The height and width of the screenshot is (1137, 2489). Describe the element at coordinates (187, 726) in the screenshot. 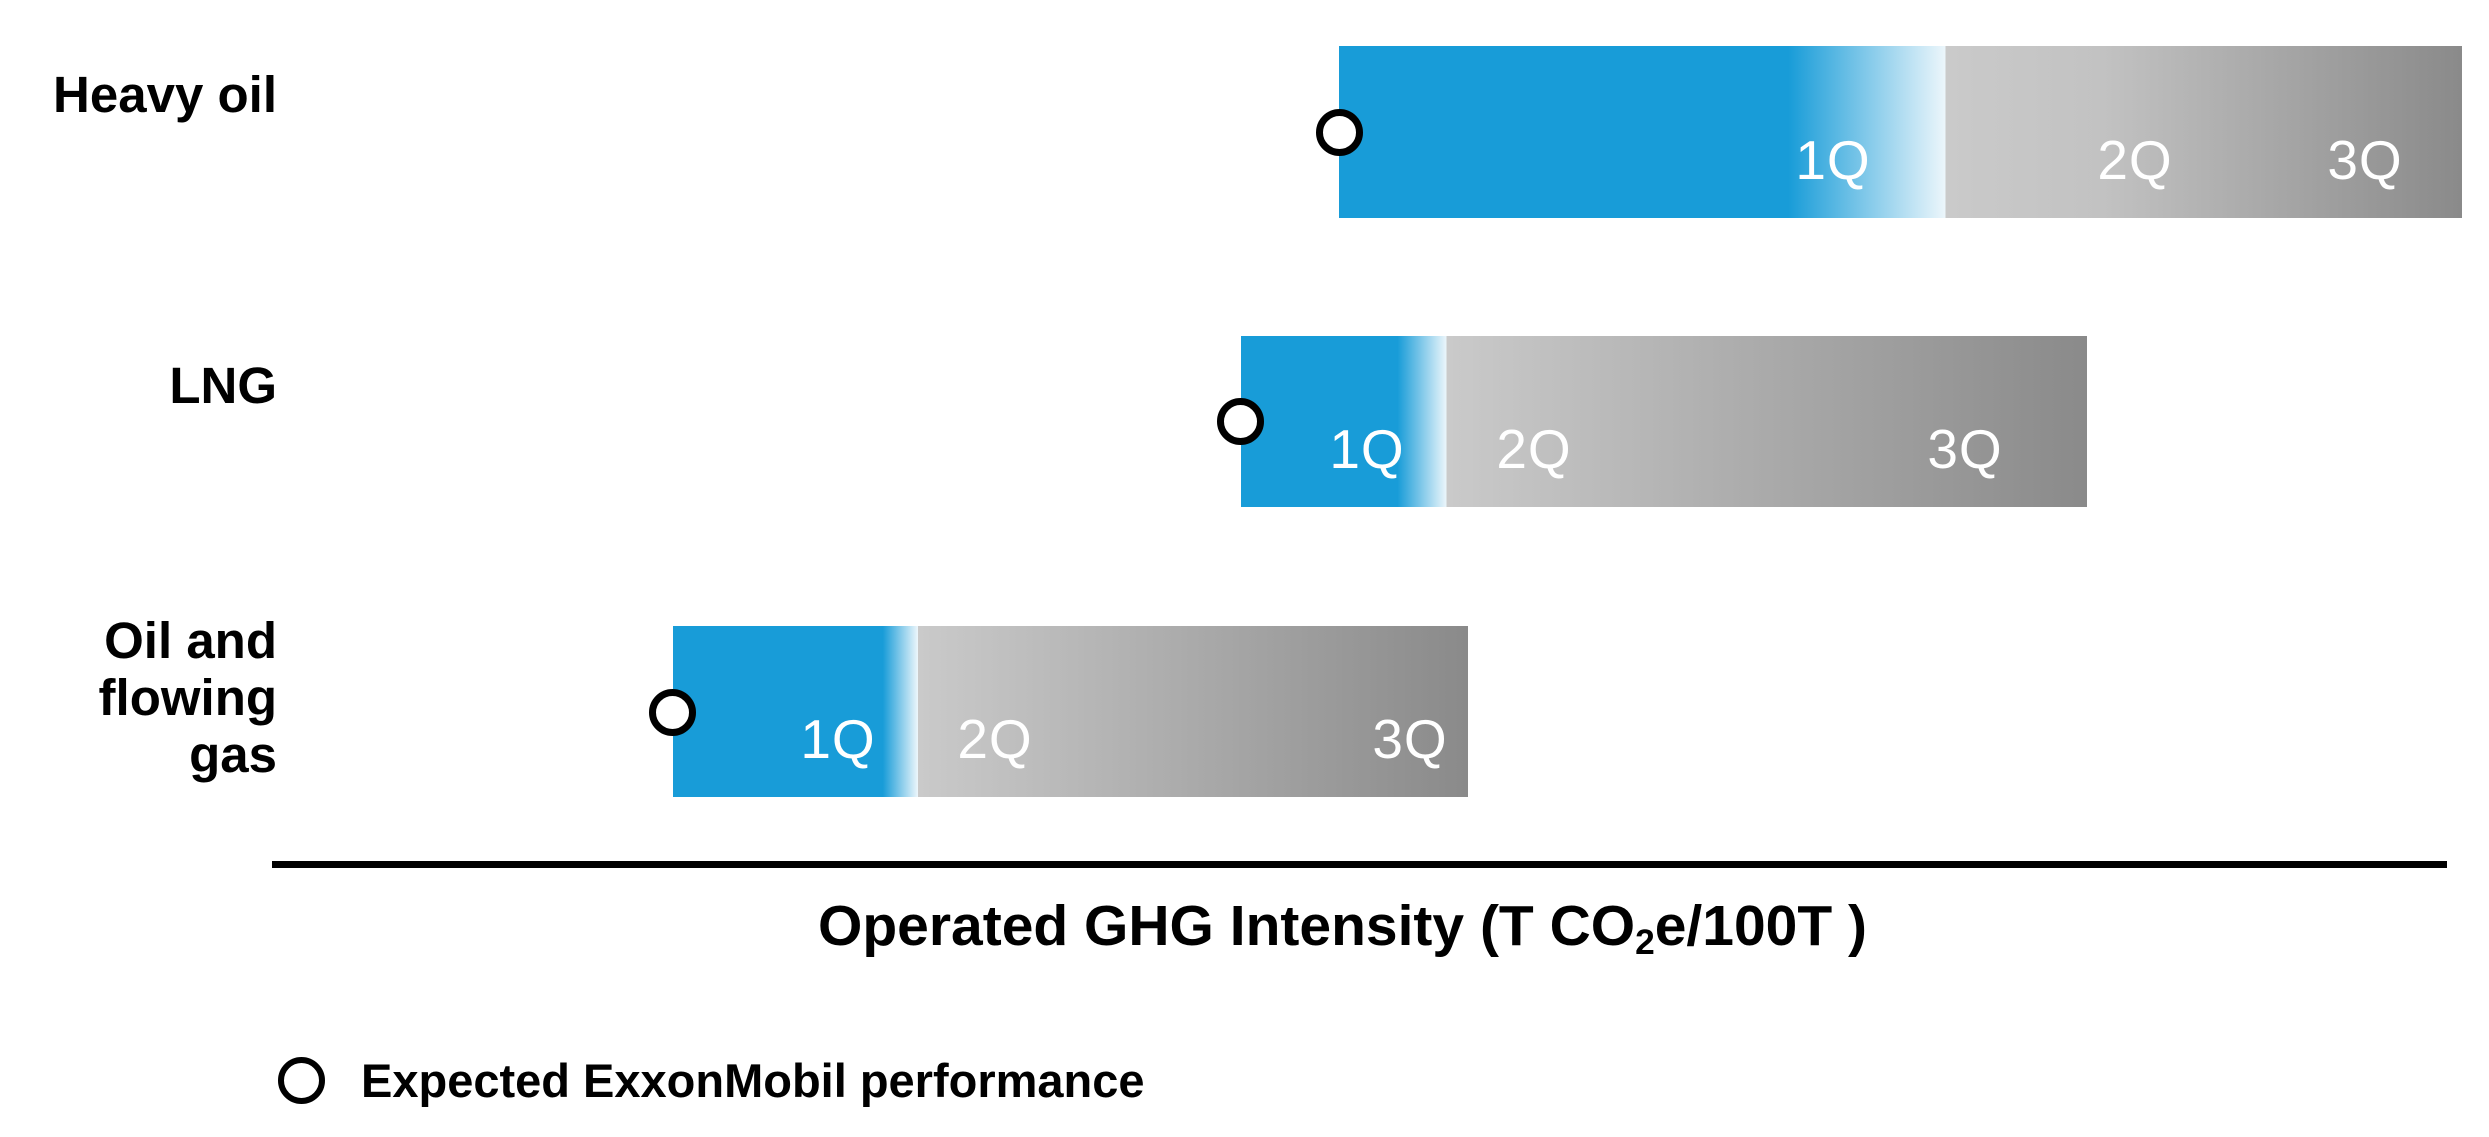

I see `category-line: flowing gas` at that location.